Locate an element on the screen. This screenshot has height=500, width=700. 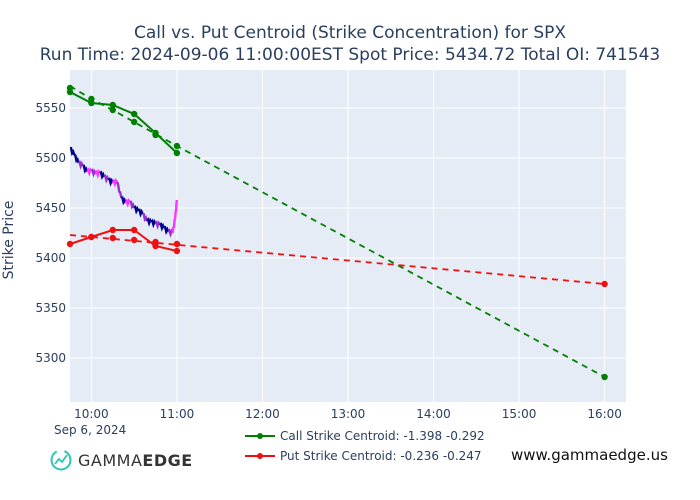
x-tick-label: 13:00 is located at coordinates (348, 414).